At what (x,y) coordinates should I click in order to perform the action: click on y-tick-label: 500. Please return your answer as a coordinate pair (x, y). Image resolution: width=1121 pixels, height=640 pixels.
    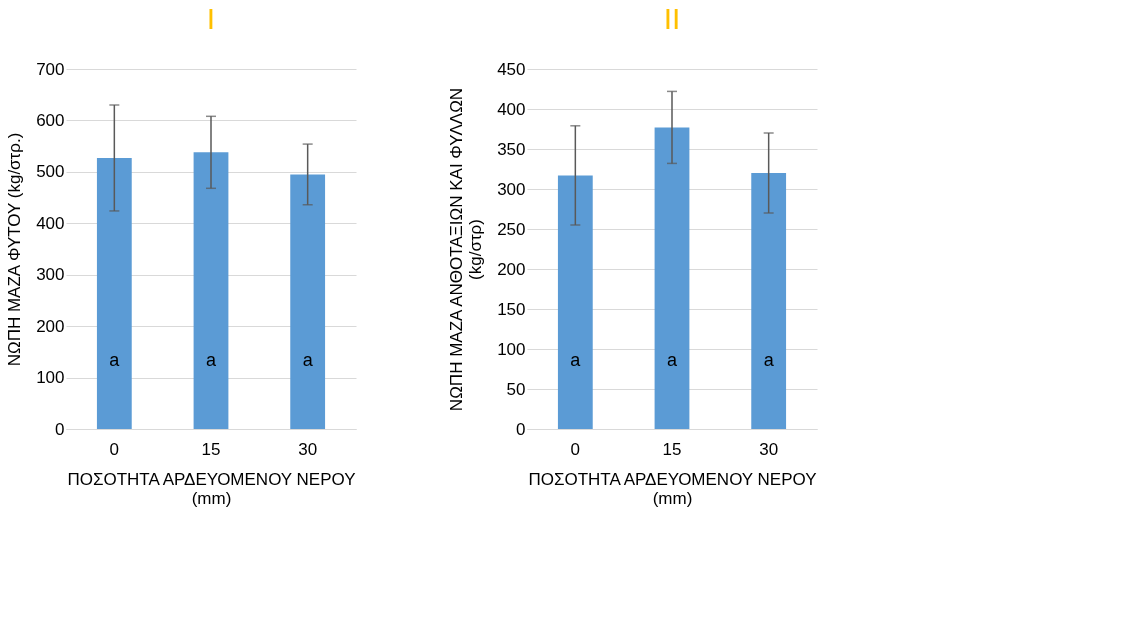
    Looking at the image, I should click on (50, 172).